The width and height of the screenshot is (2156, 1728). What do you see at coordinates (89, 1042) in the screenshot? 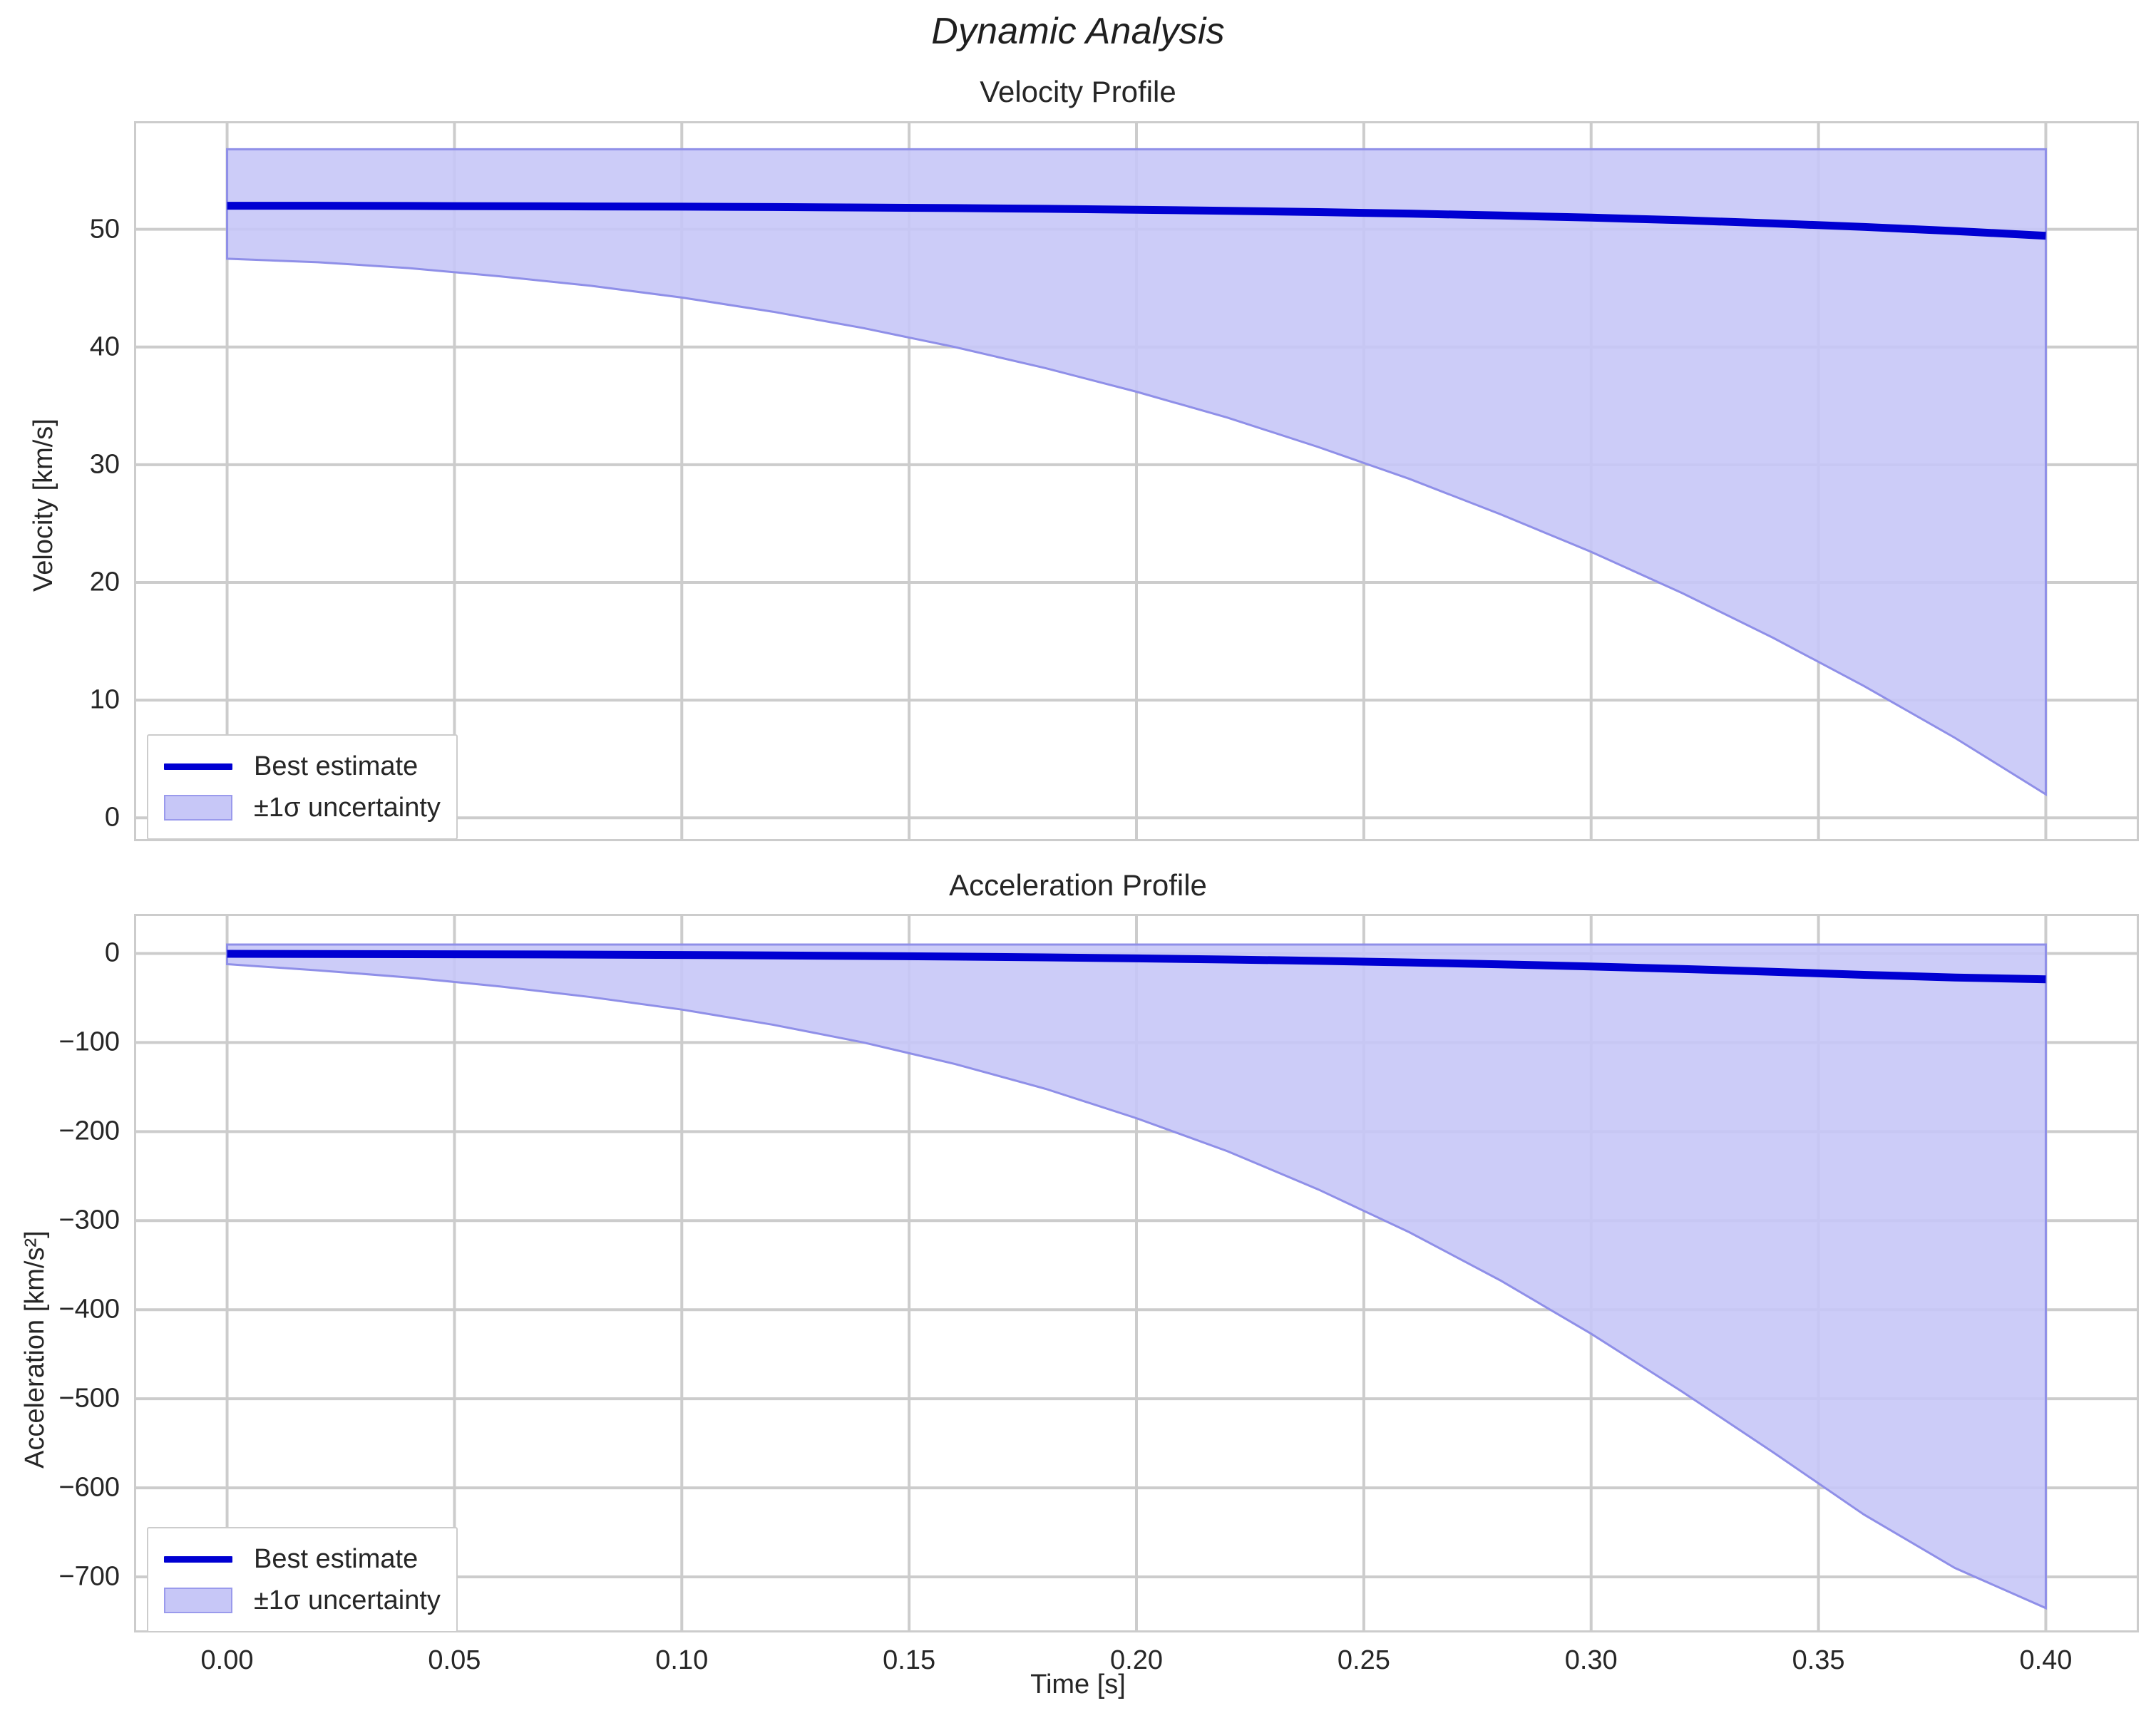
I see `y-tick-label: −100` at bounding box center [89, 1042].